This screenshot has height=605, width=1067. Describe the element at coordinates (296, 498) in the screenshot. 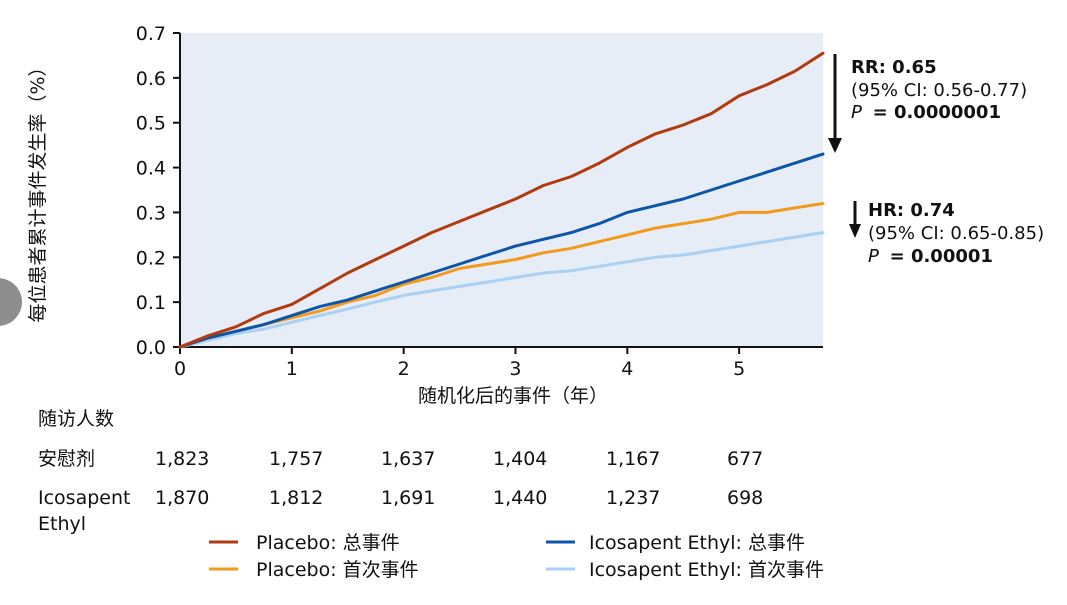

I see `followup-cell: 1,812` at that location.